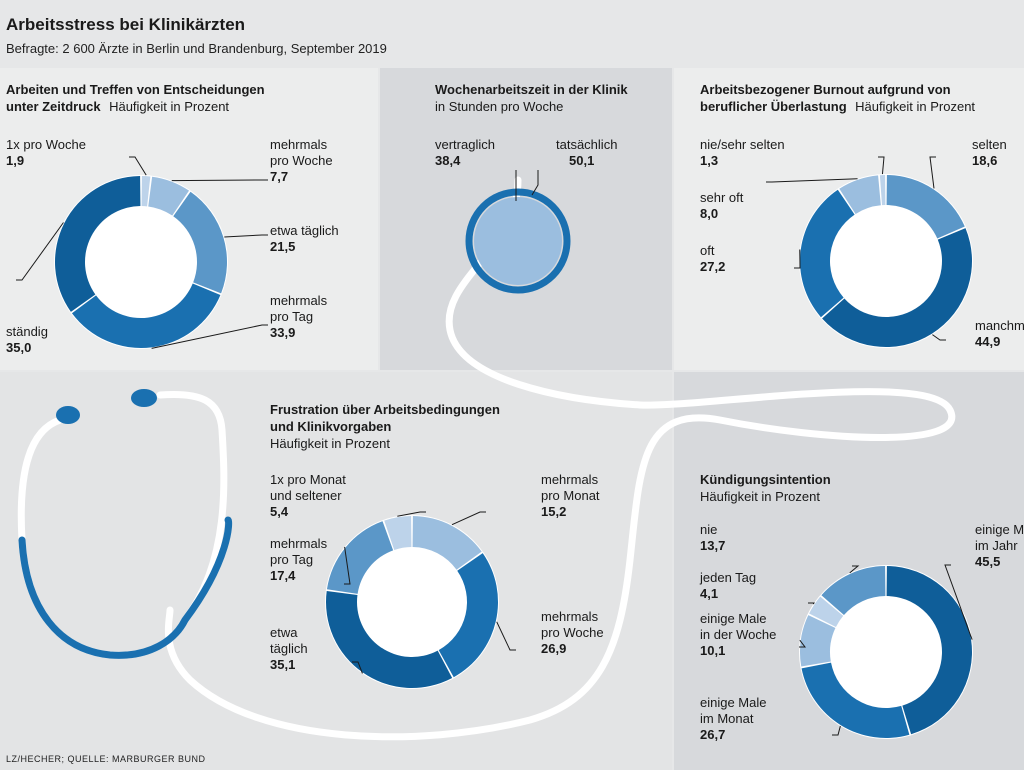 The image size is (1024, 770). I want to click on slice-value: 45,5, so click(987, 561).